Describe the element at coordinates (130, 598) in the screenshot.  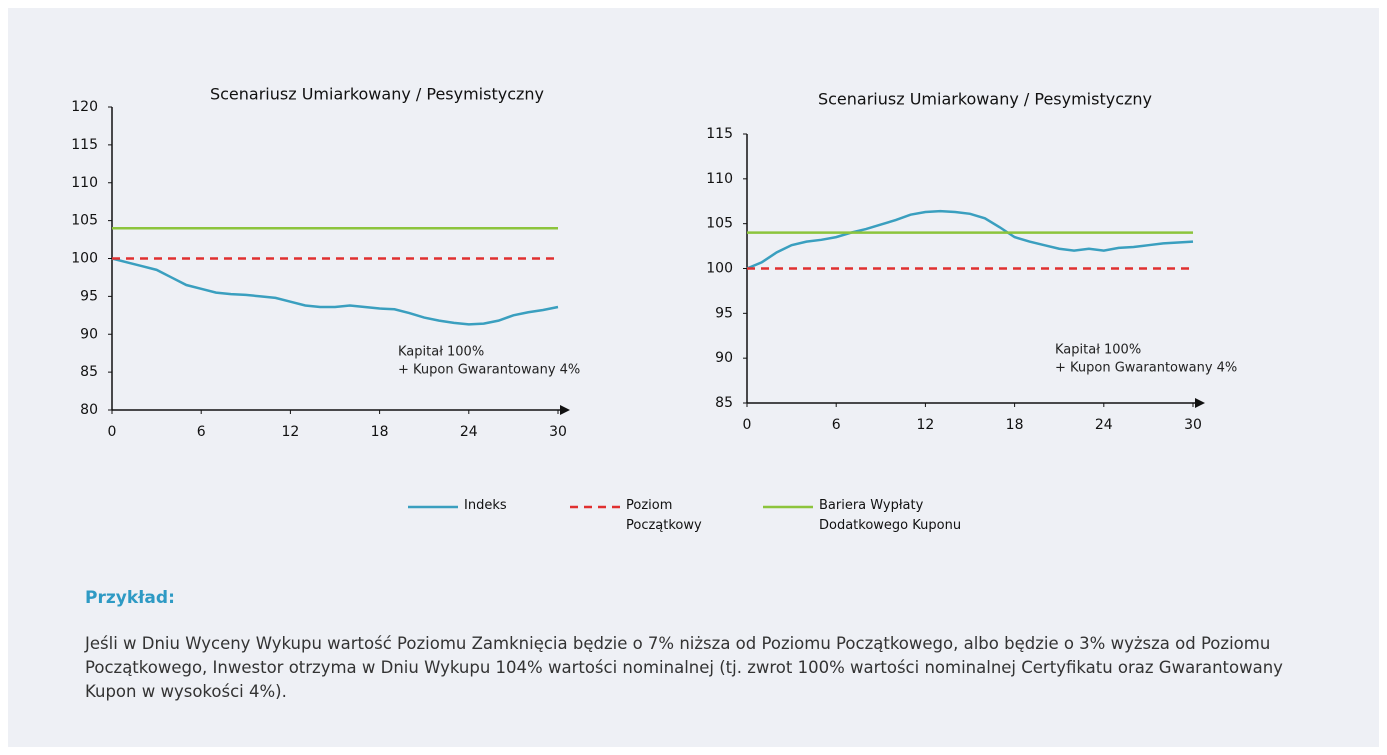
I see `example-heading: Przykład:` at that location.